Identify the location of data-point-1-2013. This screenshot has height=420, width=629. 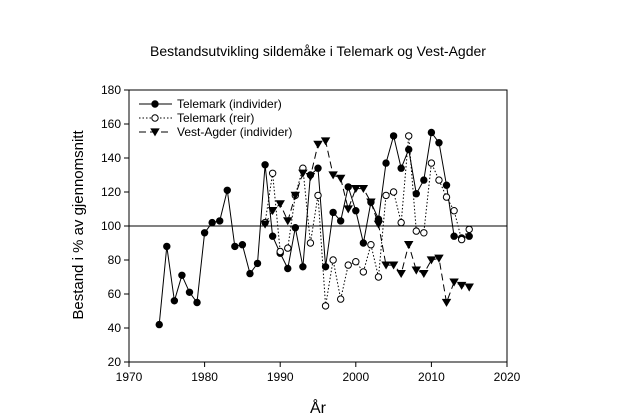
(454, 211).